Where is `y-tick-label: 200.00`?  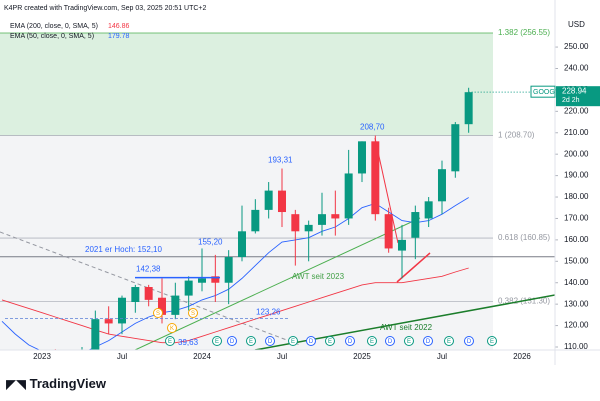
y-tick-label: 200.00 is located at coordinates (576, 153).